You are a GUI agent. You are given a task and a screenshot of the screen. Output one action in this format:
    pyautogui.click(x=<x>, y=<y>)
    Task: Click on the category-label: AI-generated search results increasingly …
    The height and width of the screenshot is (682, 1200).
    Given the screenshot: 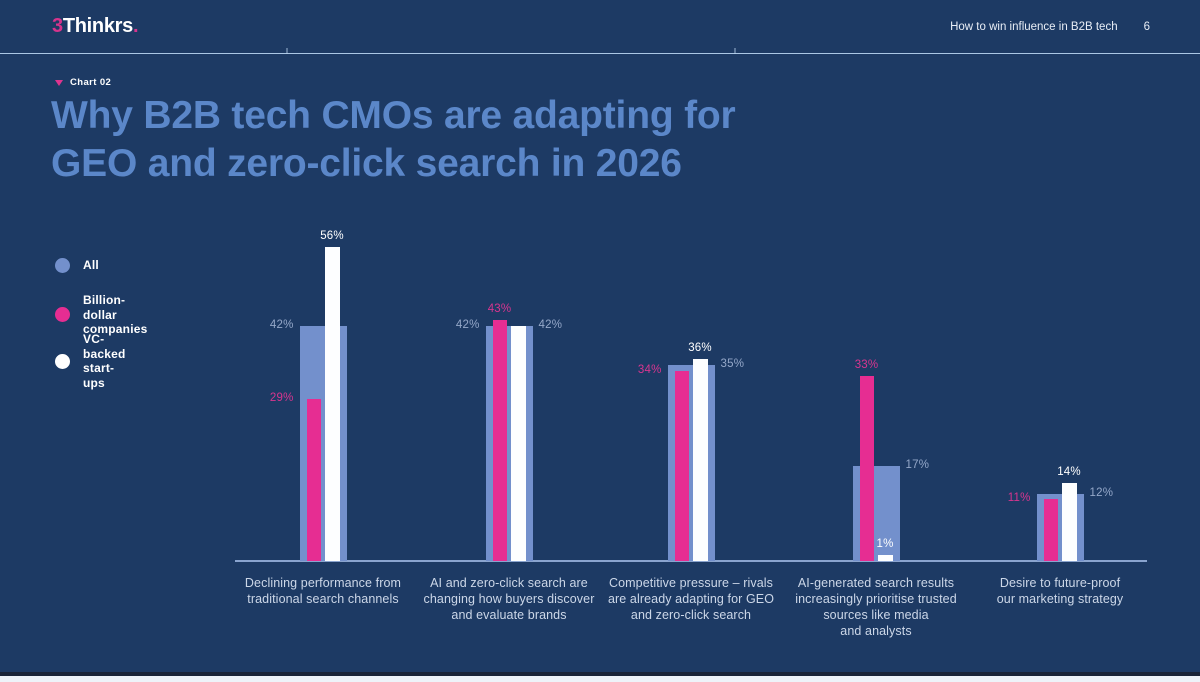 What is the action you would take?
    pyautogui.click(x=876, y=607)
    